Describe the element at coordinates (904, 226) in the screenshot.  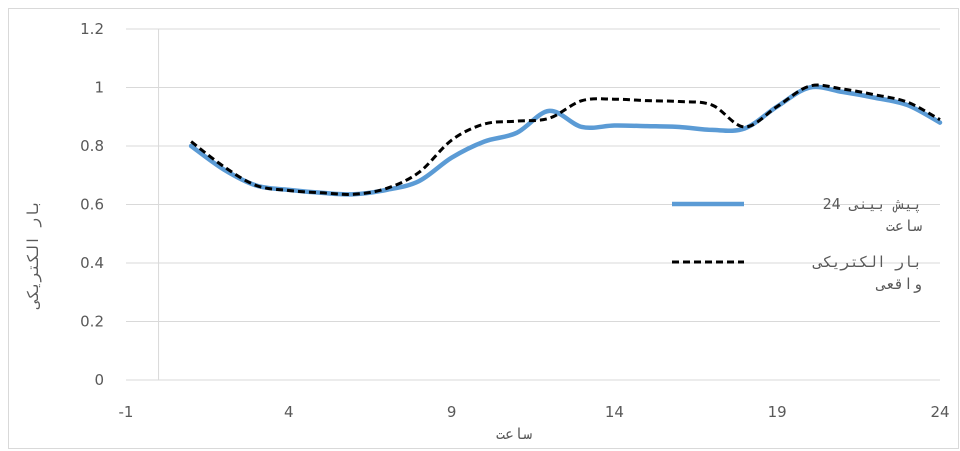
I see `legend-label-forecast: ساعت` at that location.